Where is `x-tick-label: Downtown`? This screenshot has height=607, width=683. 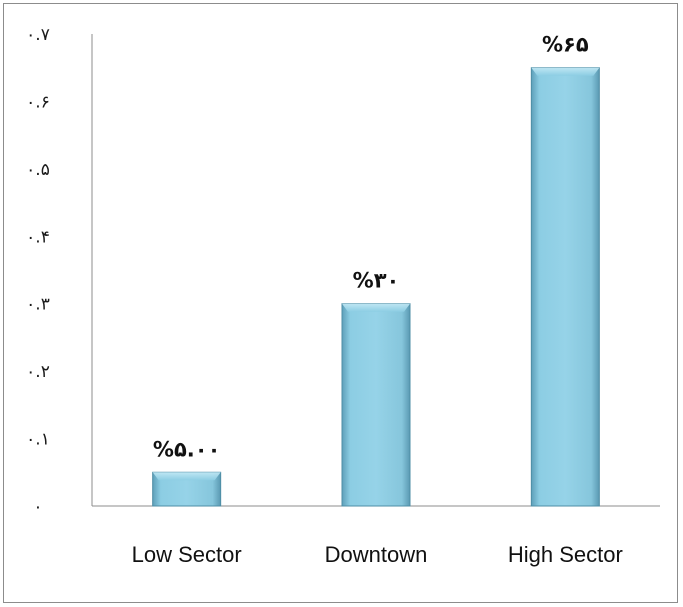
x-tick-label: Downtown is located at coordinates (376, 554).